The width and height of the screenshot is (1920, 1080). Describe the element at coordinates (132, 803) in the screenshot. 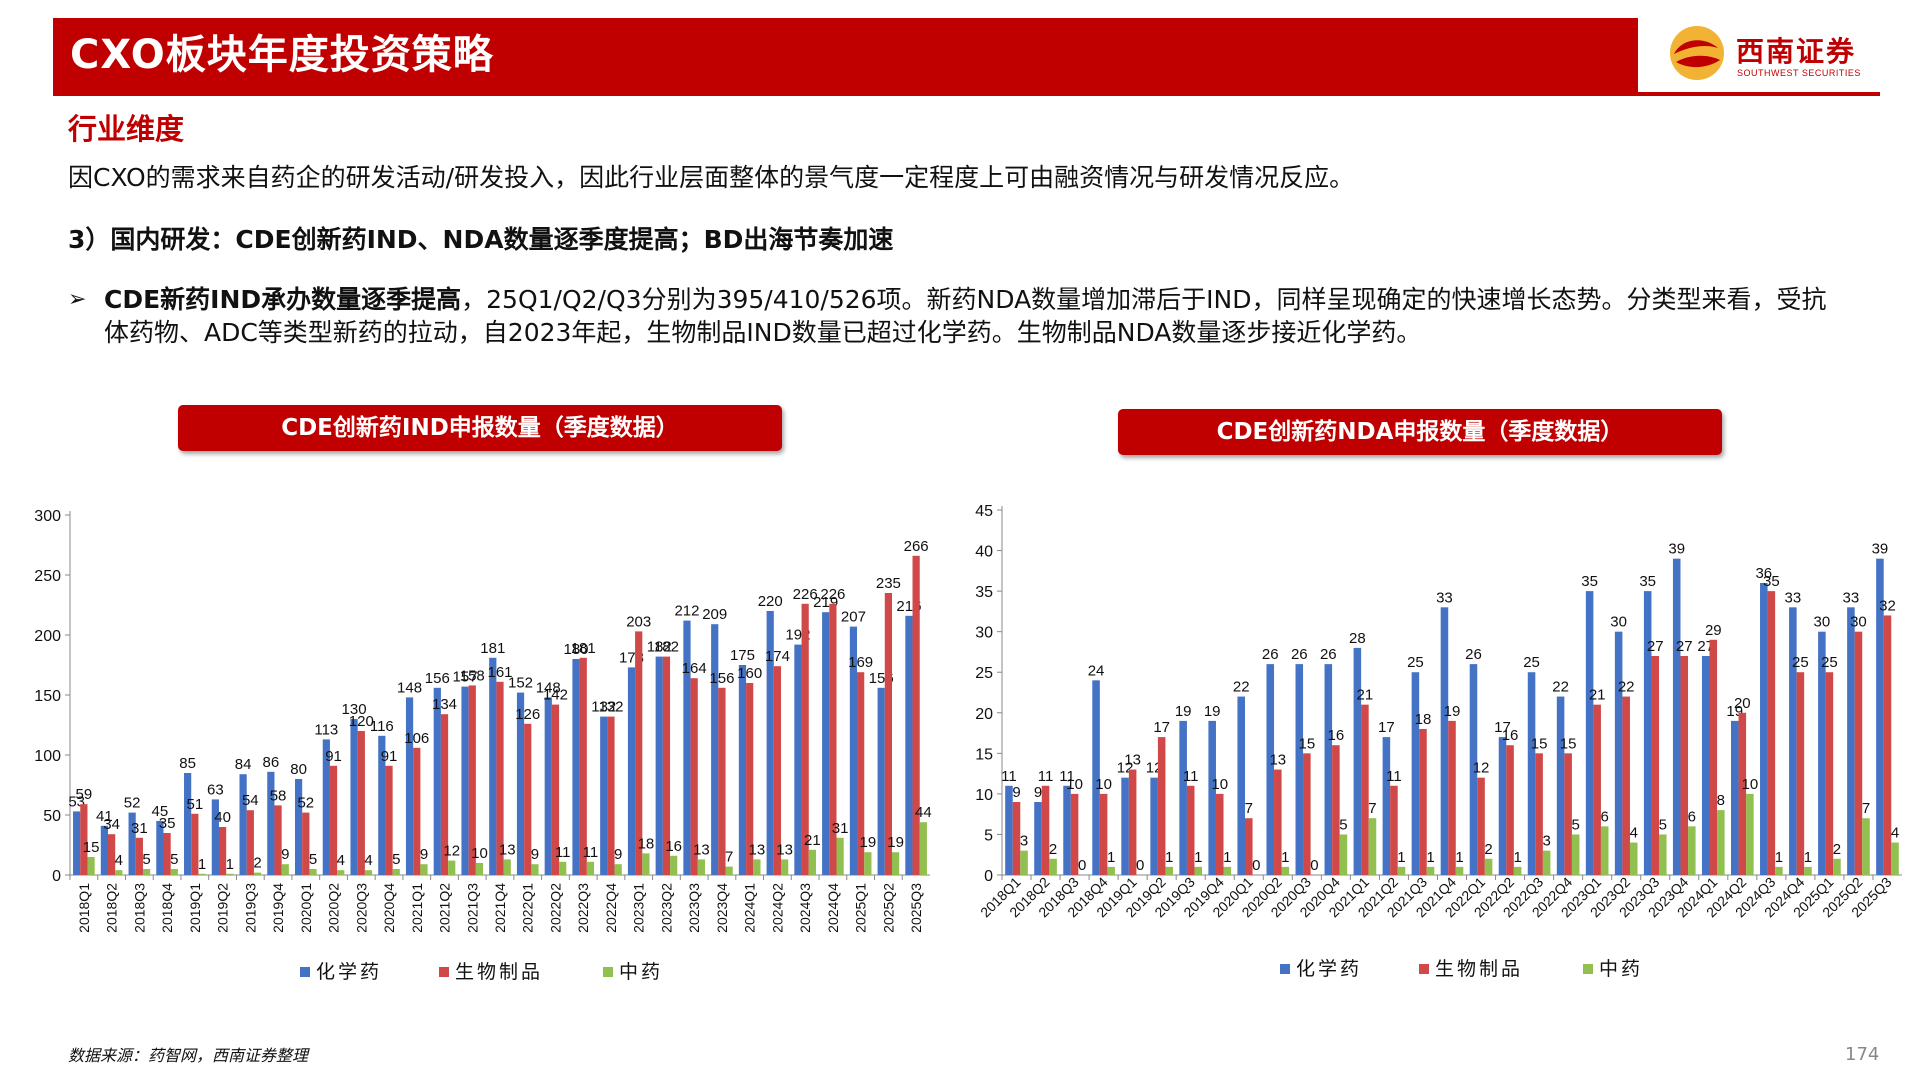

I see `data-label: 52` at that location.